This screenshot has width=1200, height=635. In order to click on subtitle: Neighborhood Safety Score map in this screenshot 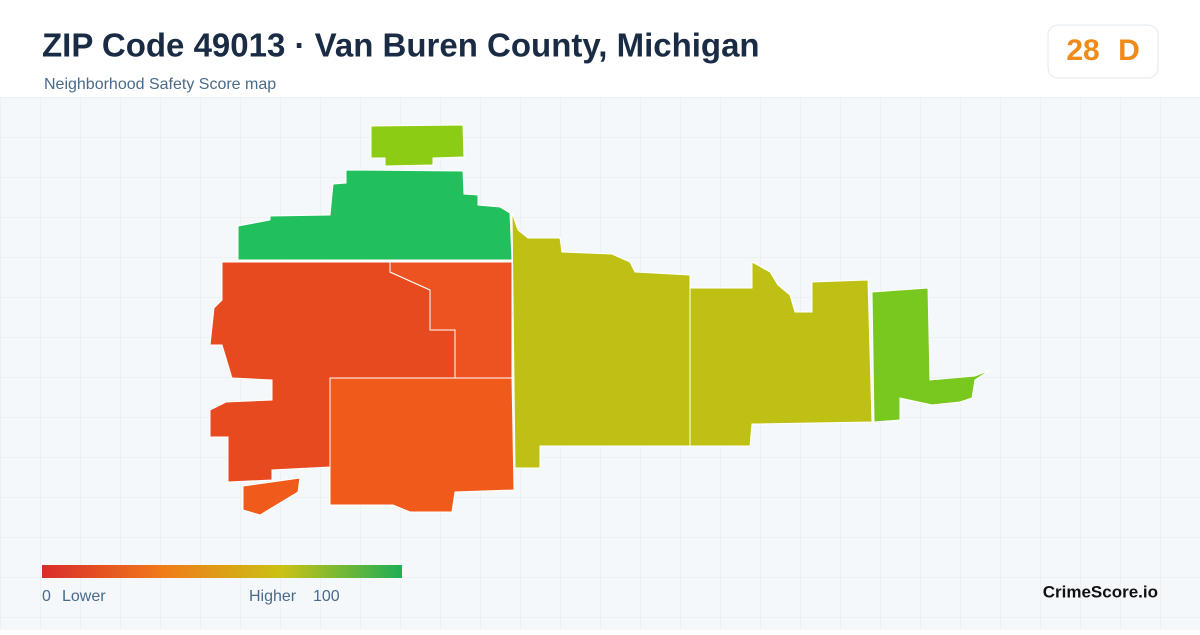, I will do `click(160, 84)`.